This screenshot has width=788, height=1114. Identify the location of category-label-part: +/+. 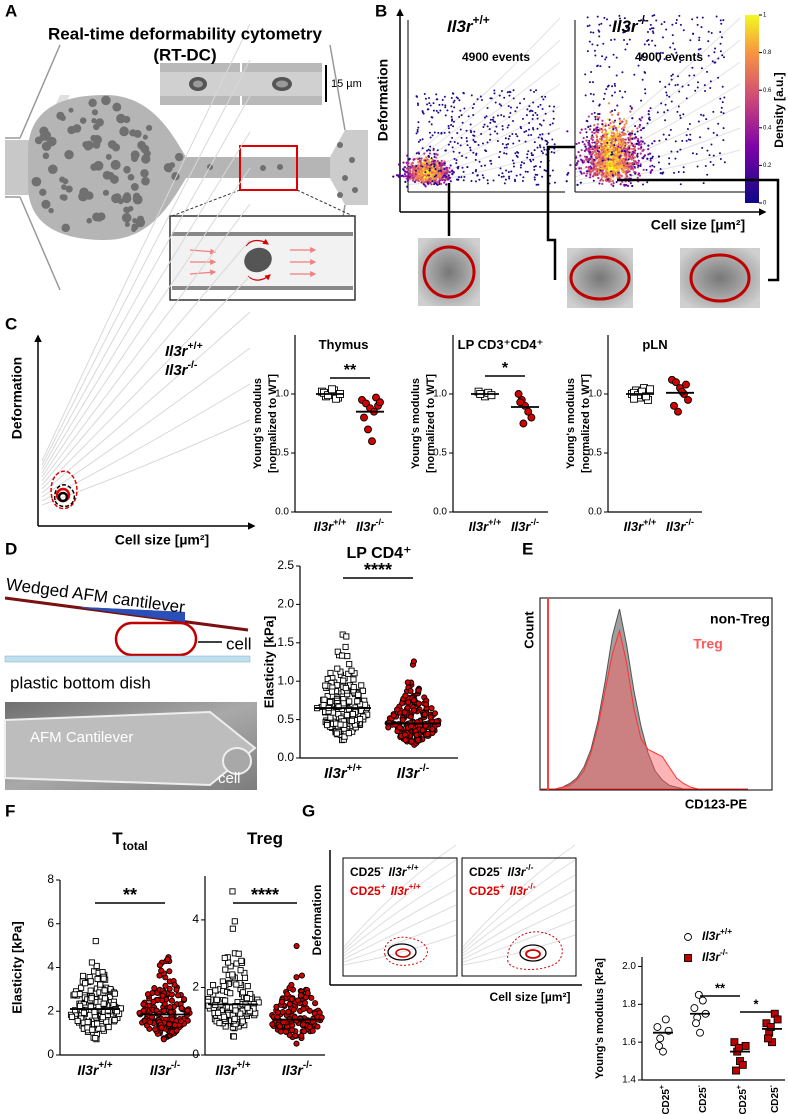
(339, 522).